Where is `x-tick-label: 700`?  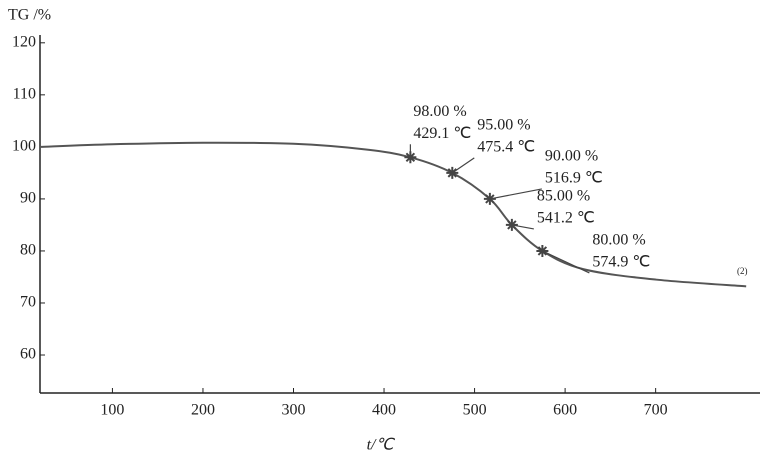 x-tick-label: 700 is located at coordinates (656, 410).